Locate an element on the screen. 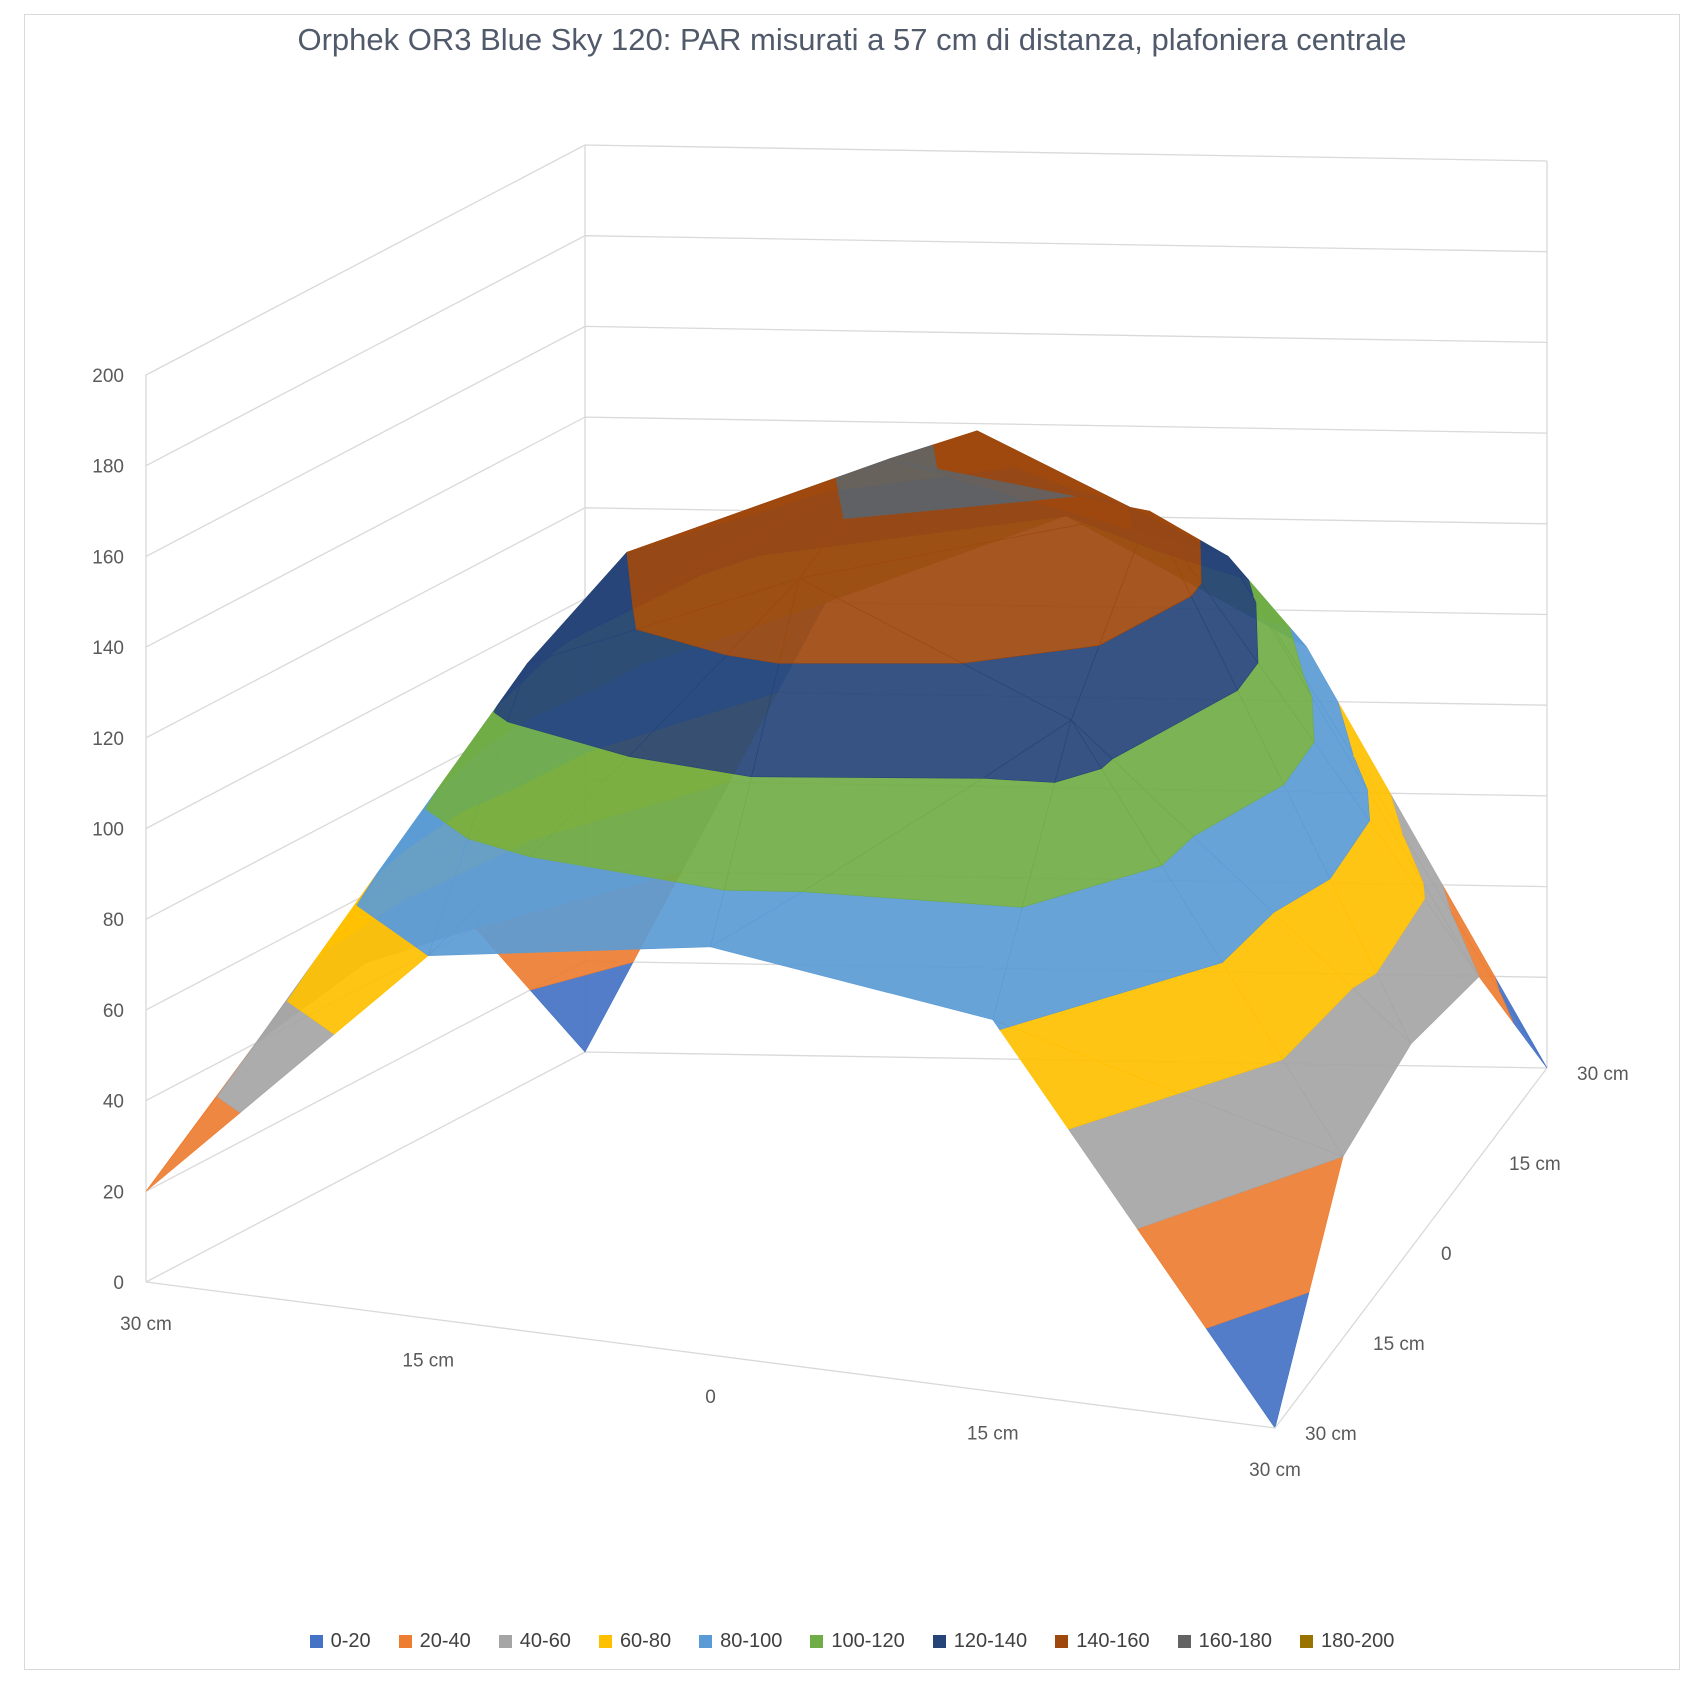  legend-label: 60-80 is located at coordinates (645, 1641).